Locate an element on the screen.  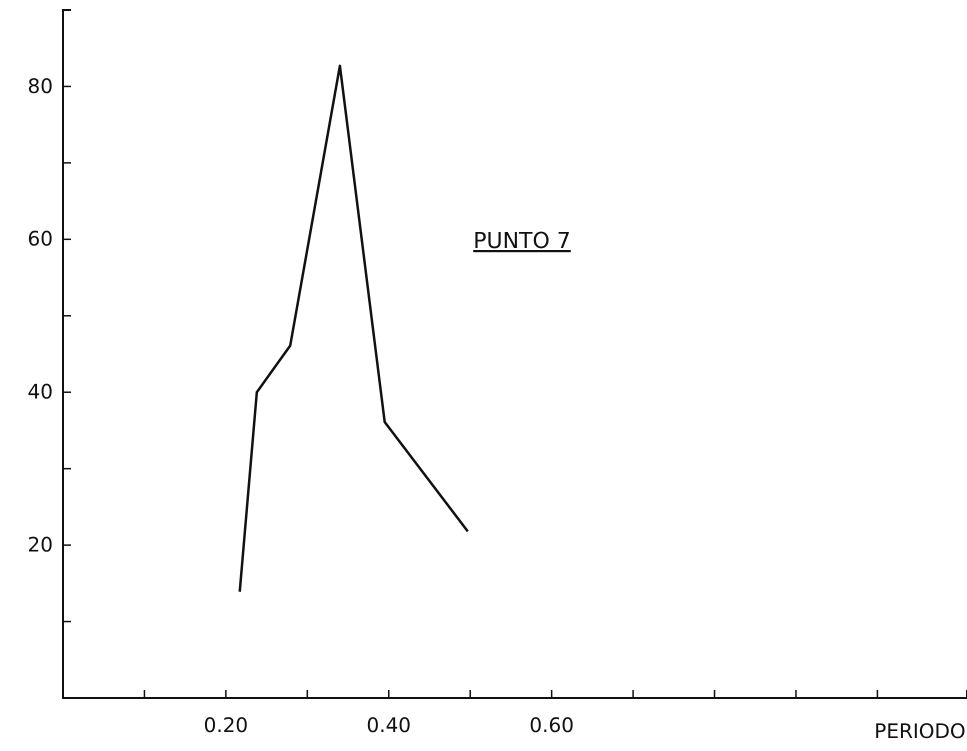
y-tick-label: 80 is located at coordinates (40, 86).